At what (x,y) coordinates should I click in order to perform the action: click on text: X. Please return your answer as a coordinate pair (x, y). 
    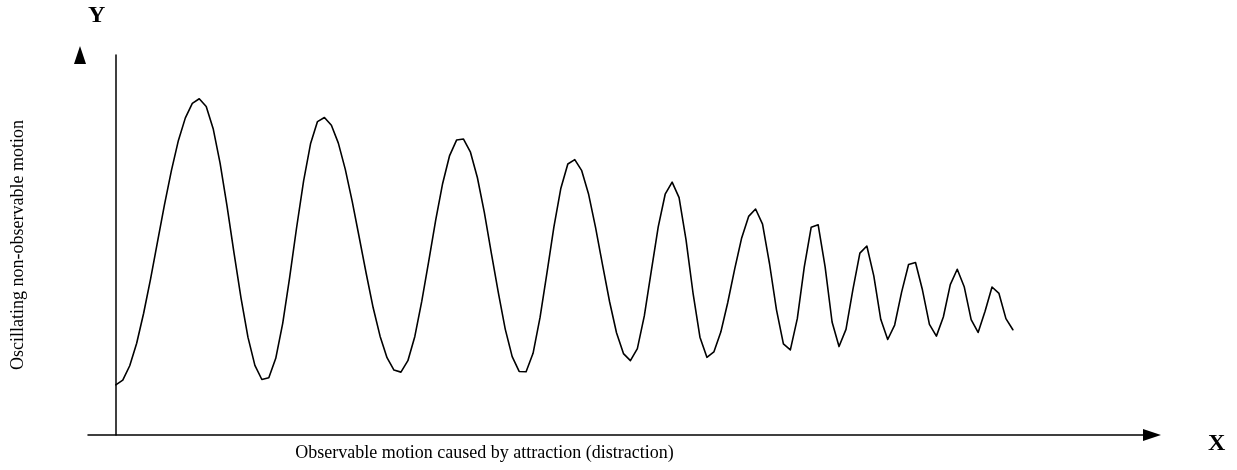
    Looking at the image, I should click on (1217, 442).